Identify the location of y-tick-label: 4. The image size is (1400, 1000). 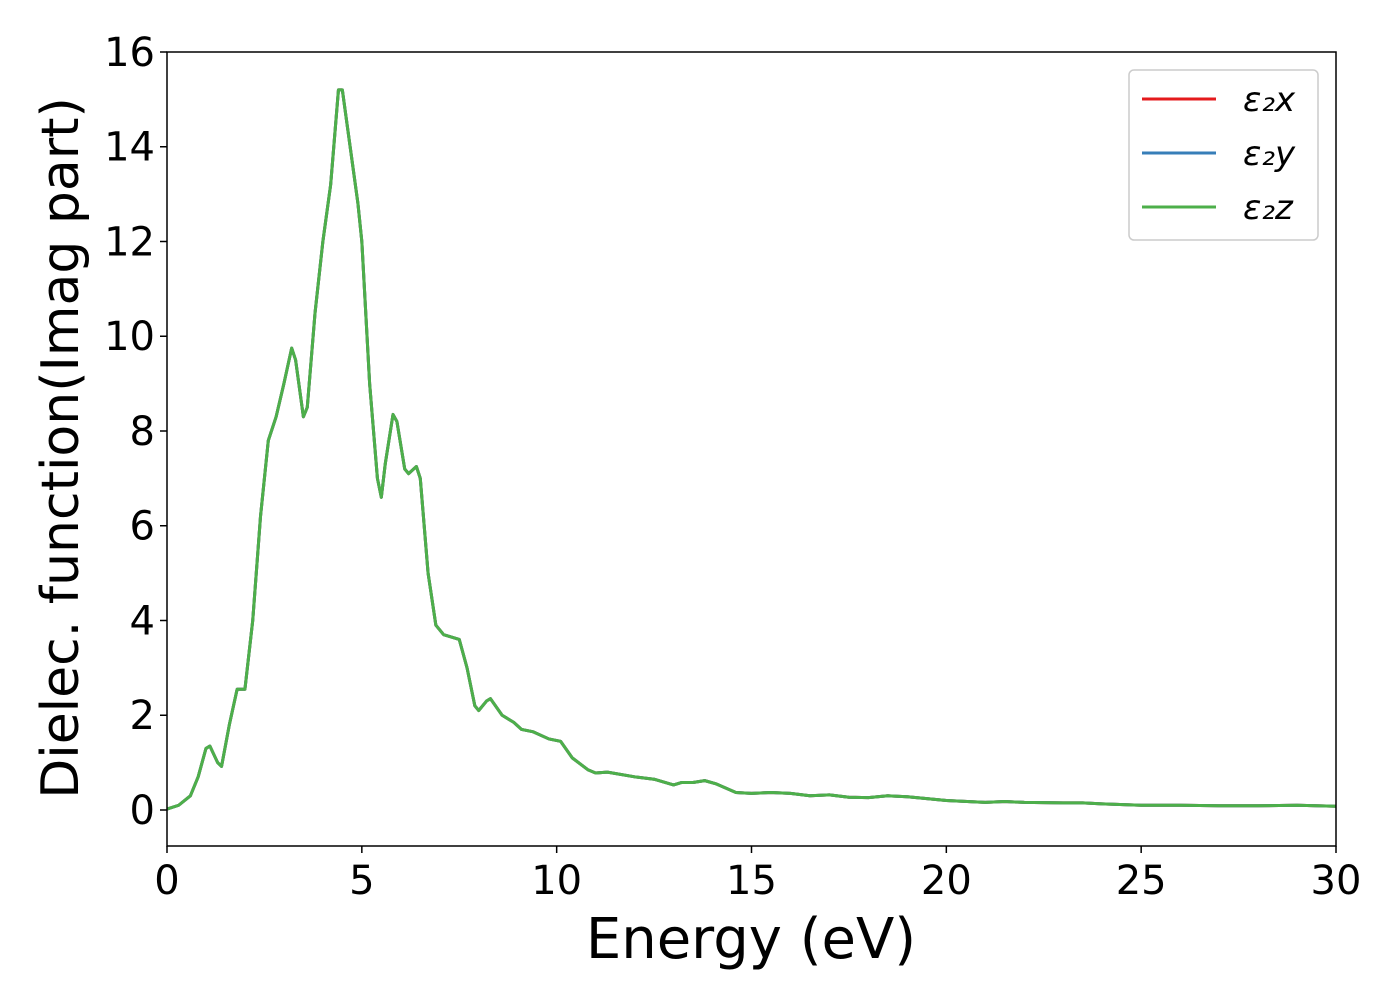
(142, 621).